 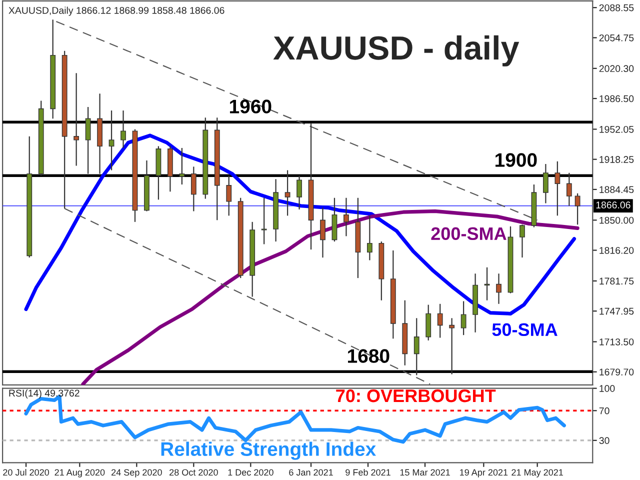 What do you see at coordinates (617, 159) in the screenshot?
I see `y-tick-label: 1918.25` at bounding box center [617, 159].